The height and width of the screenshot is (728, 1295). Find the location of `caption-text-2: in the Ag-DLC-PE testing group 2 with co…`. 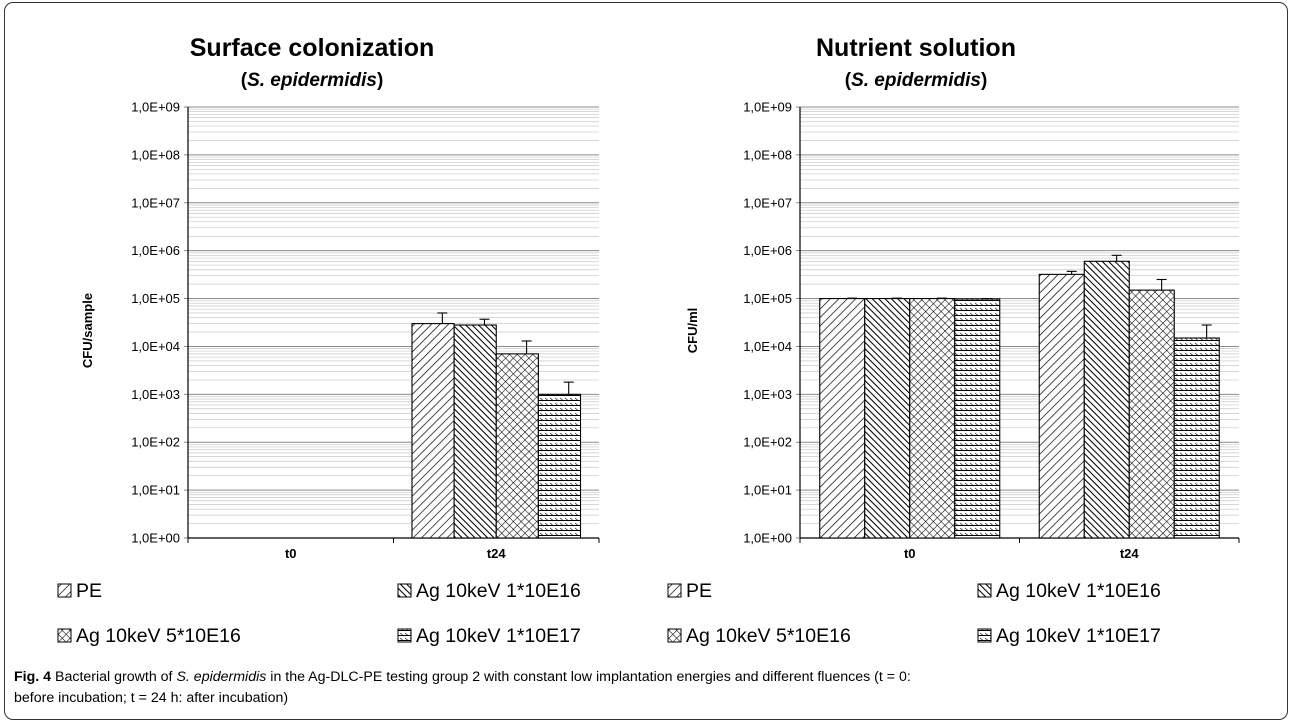

caption-text-2: in the Ag-DLC-PE testing group 2 with co… is located at coordinates (588, 677).